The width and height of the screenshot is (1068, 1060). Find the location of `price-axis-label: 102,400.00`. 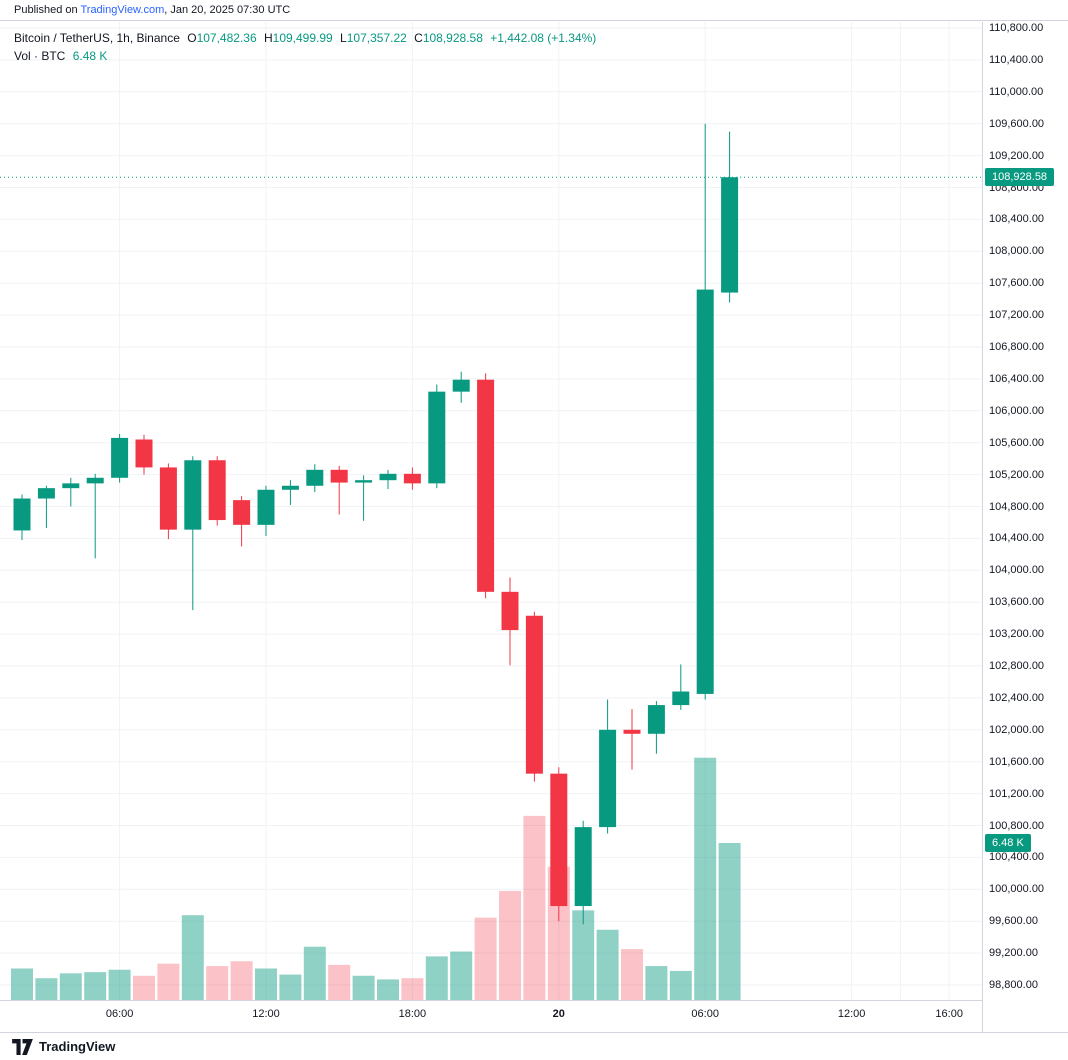

price-axis-label: 102,400.00 is located at coordinates (1017, 697).